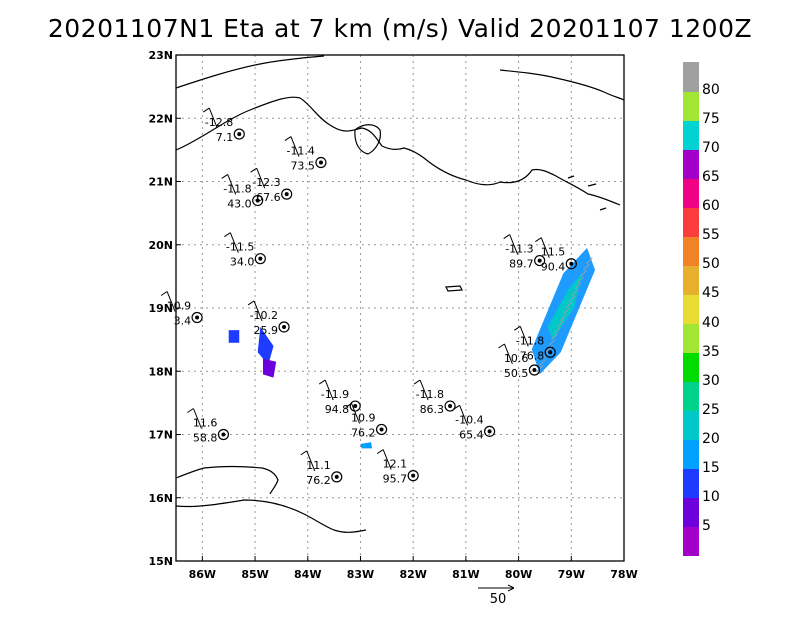  Describe the element at coordinates (592, 185) in the screenshot. I see `cayman-small` at that location.